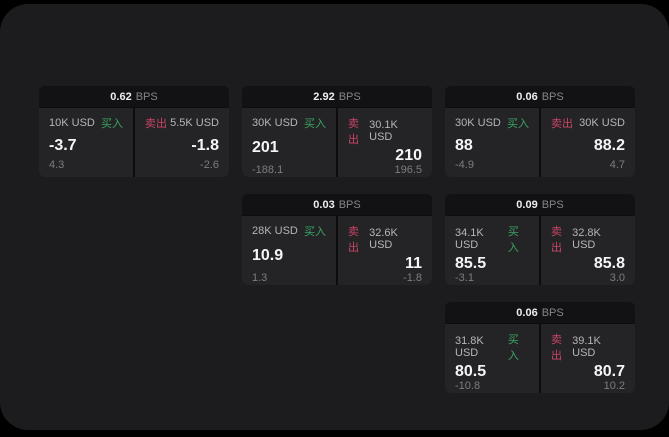 The width and height of the screenshot is (669, 437). Describe the element at coordinates (492, 347) in the screenshot. I see `buy-label-row: 31.8K USD 买入` at that location.